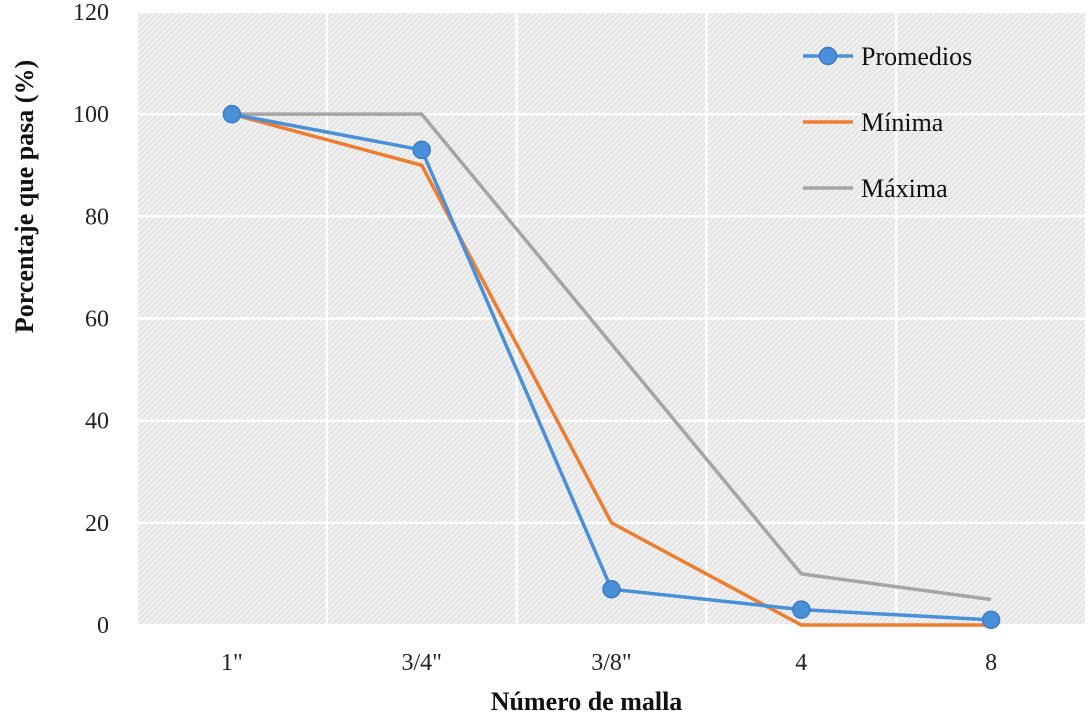 This screenshot has width=1090, height=715. Describe the element at coordinates (421, 663) in the screenshot. I see `x-tick-label: 3/4"` at that location.